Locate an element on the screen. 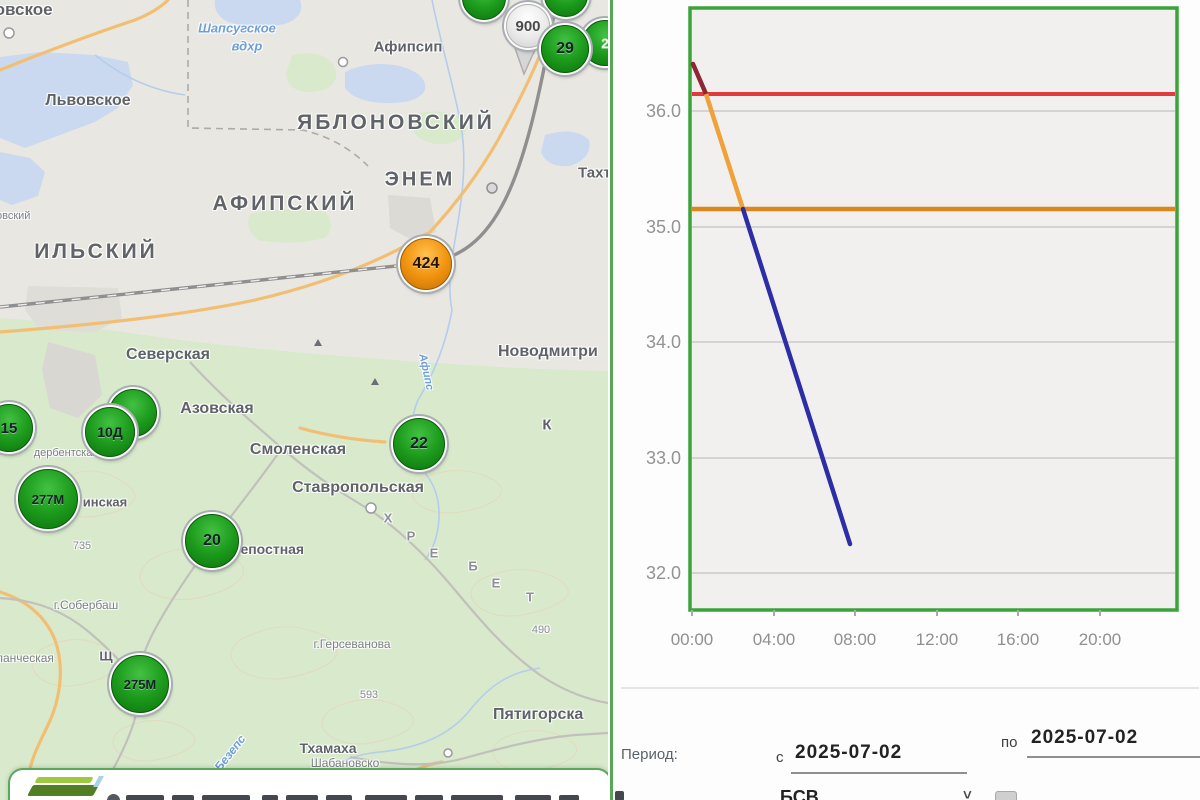 The image size is (1200, 800). map-label-ridge: Р is located at coordinates (411, 536).